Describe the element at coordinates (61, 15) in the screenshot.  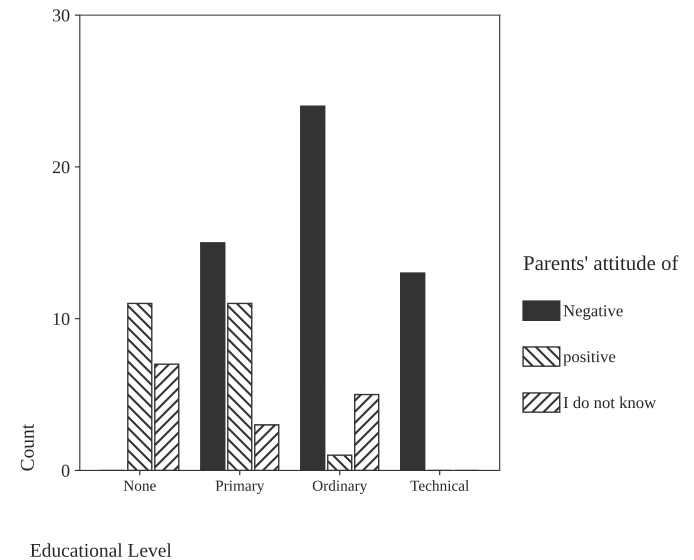
I see `y-tick-label: 30` at that location.